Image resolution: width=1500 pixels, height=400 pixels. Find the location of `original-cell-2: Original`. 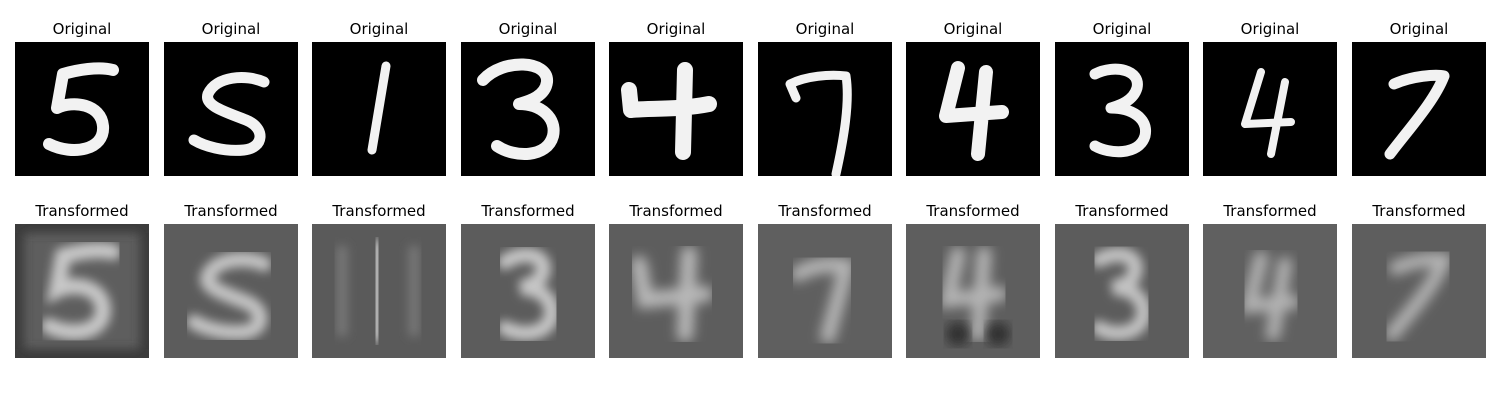

original-cell-2: Original is located at coordinates (231, 97).